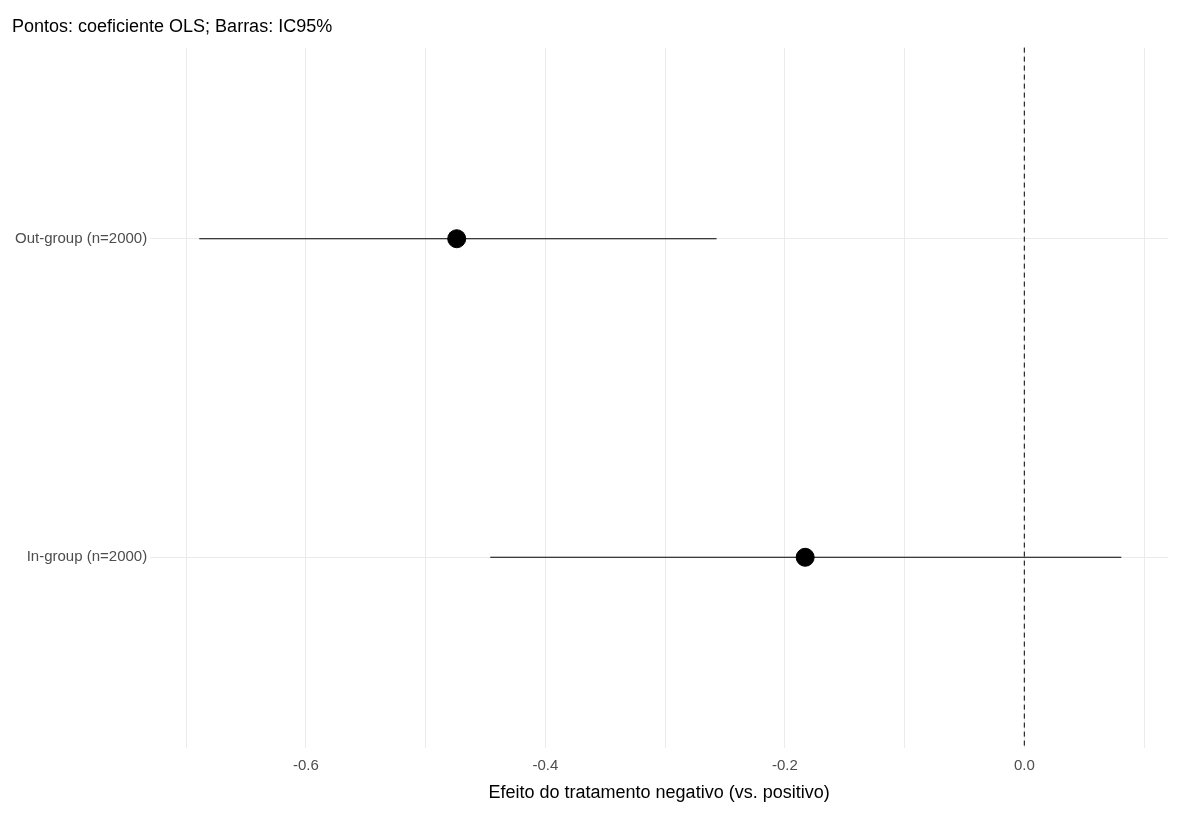  What do you see at coordinates (1024, 764) in the screenshot?
I see `x-tick-label: 0.0` at bounding box center [1024, 764].